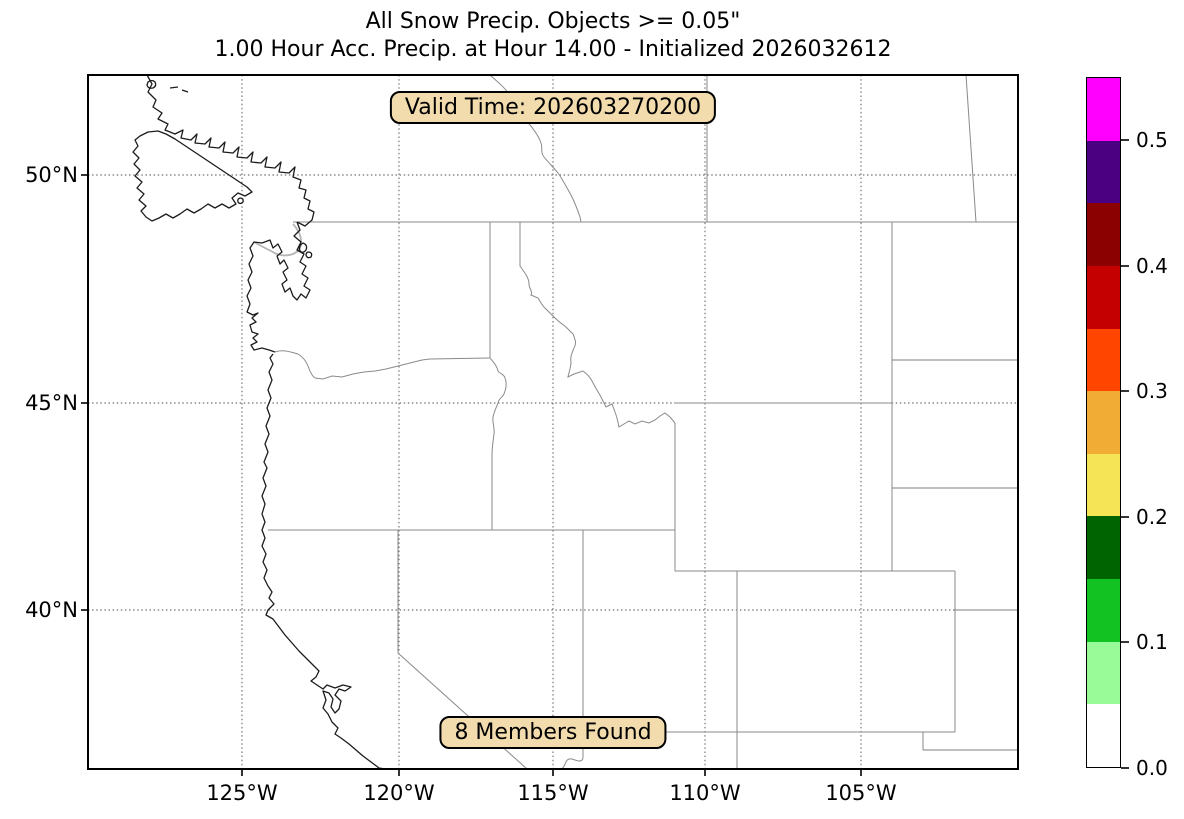 The image size is (1184, 819). I want to click on members-found-box: 8 Members Found, so click(553, 732).